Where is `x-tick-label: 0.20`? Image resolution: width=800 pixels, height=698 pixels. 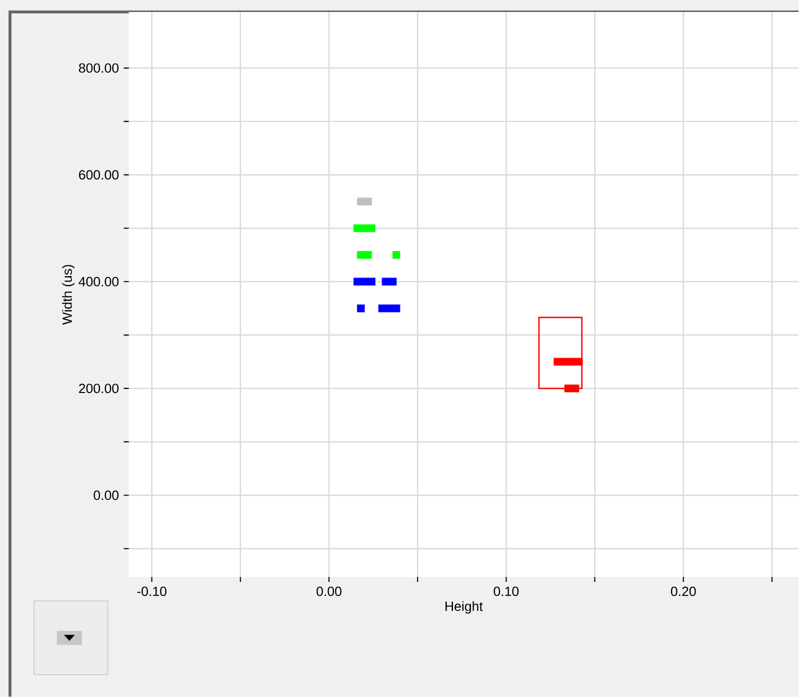
x-tick-label: 0.20 is located at coordinates (683, 591).